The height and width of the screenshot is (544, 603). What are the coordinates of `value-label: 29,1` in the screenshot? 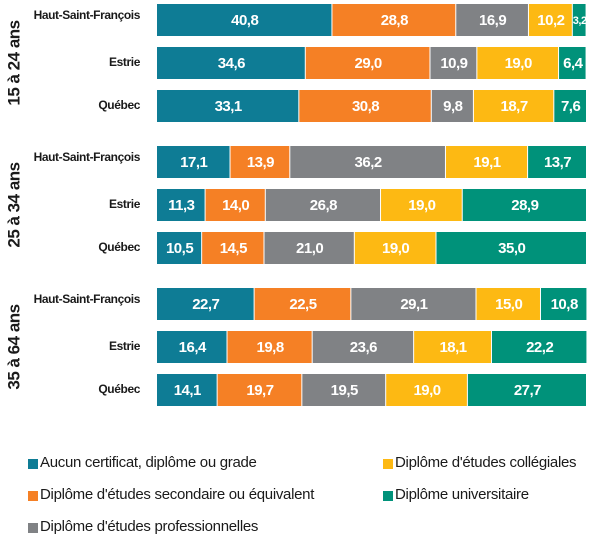 It's located at (413, 304).